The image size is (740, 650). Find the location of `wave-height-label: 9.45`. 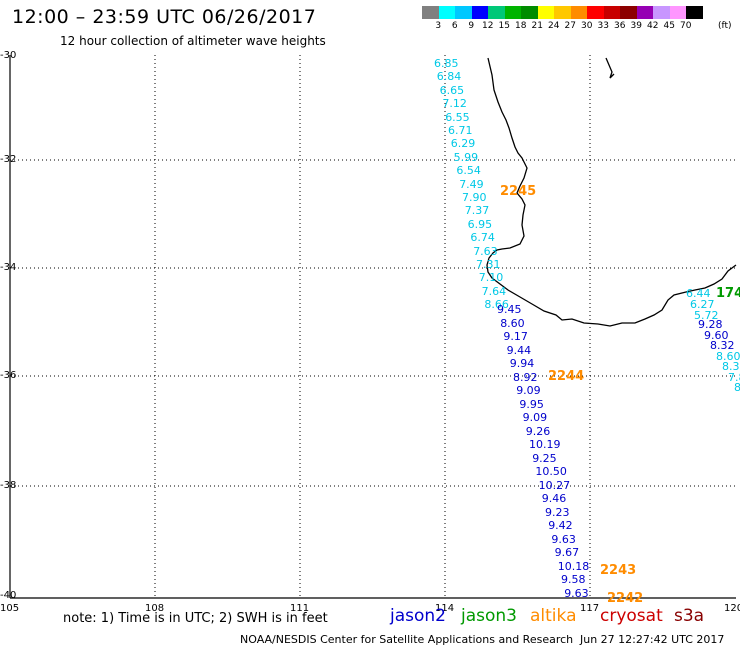

wave-height-label: 9.45 is located at coordinates (509, 309).